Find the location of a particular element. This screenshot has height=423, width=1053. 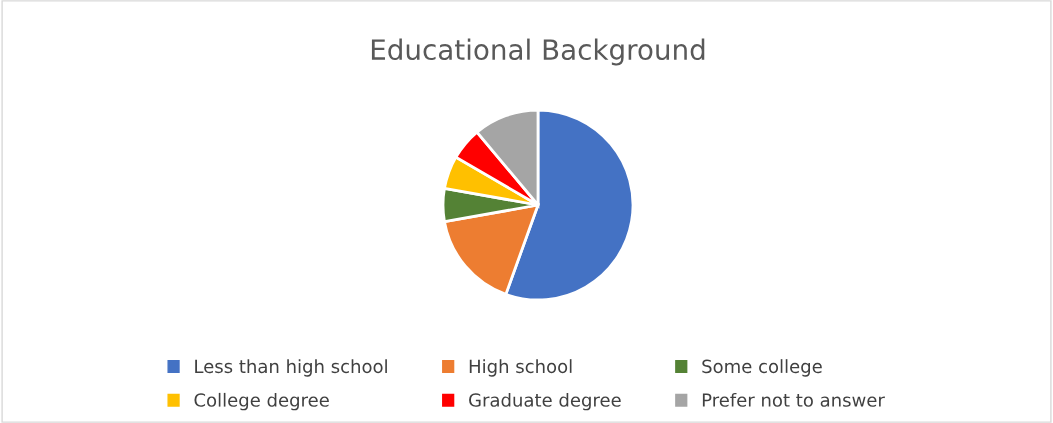

legend-label: College degree is located at coordinates (261, 401).